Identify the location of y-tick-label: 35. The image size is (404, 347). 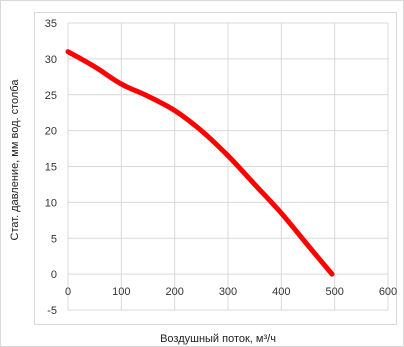
(51, 24).